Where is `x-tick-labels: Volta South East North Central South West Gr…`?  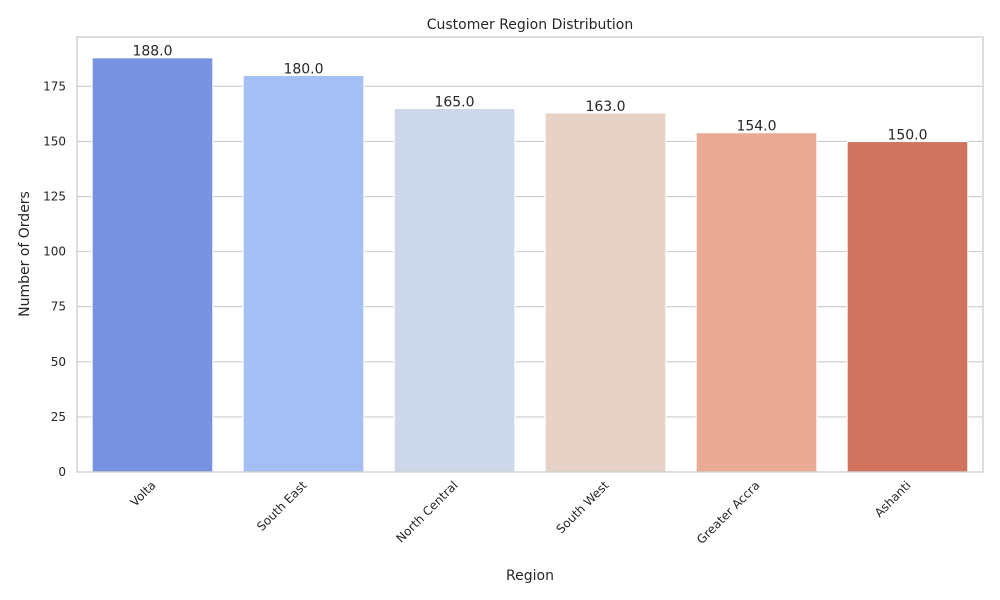
x-tick-labels: Volta South East North Central South West Gr… is located at coordinates (520, 512).